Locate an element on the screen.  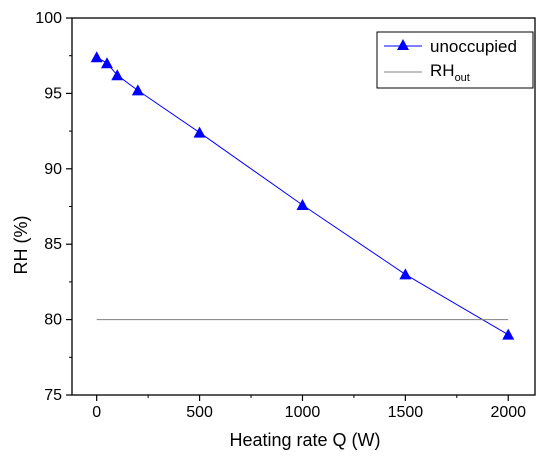
x-tick-label: 500 is located at coordinates (199, 412).